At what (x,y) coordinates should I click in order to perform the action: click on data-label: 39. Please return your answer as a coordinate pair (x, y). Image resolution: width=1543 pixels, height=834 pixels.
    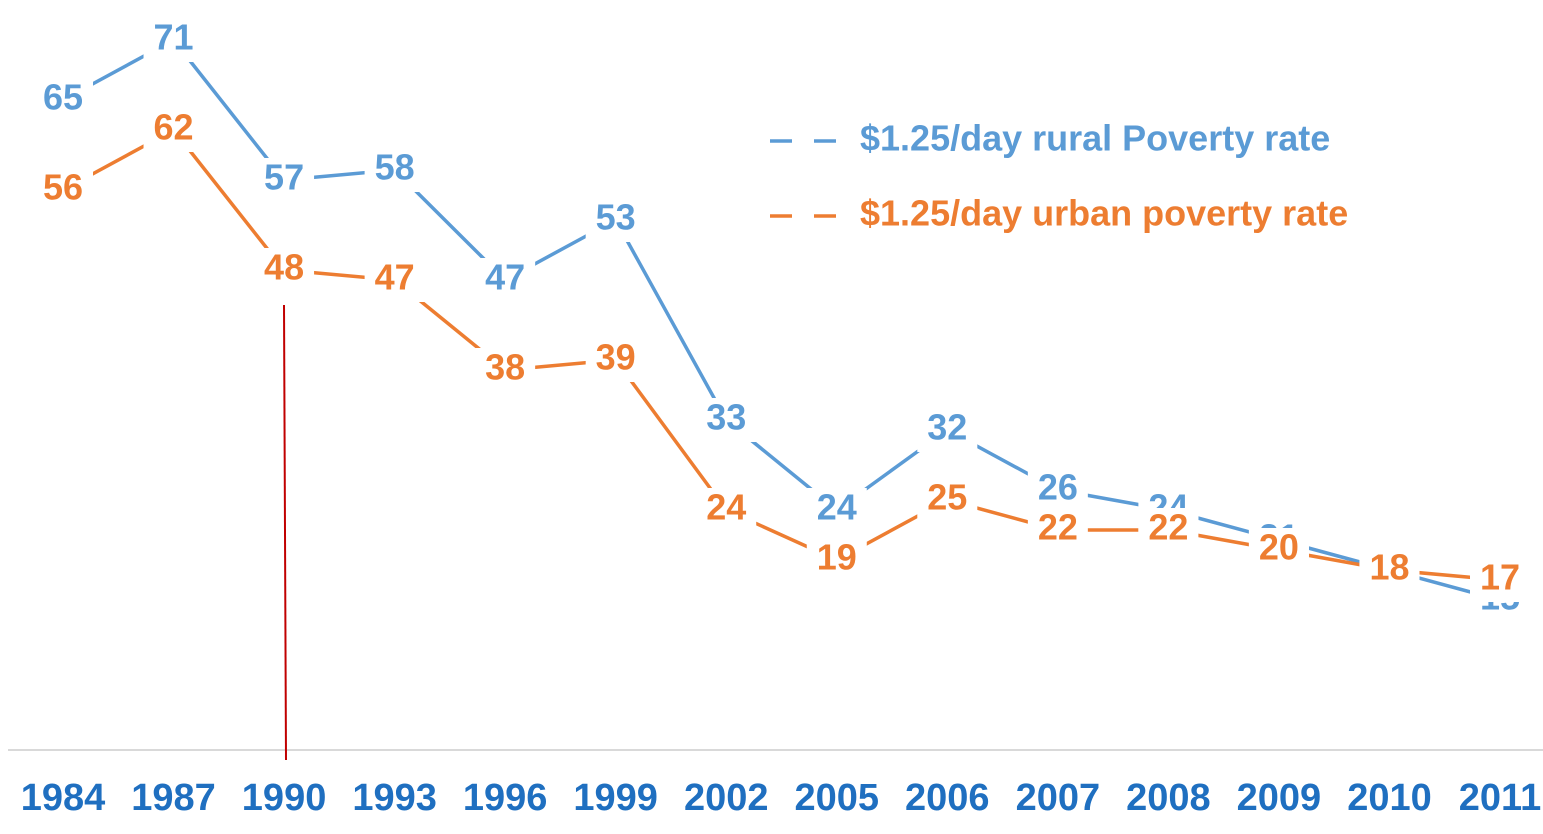
    Looking at the image, I should click on (616, 357).